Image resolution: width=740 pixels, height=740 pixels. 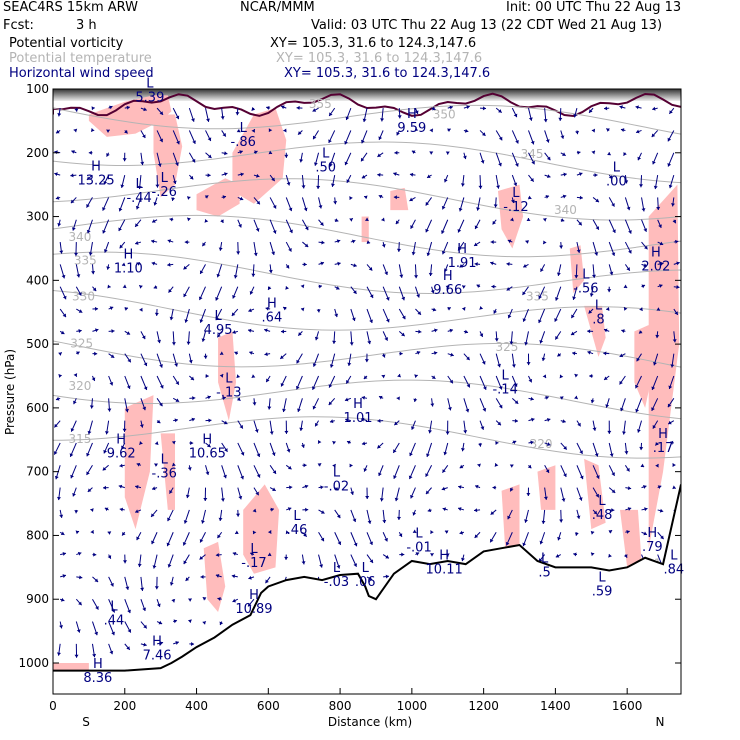 I want to click on extremum-type: H, so click(x=272, y=303).